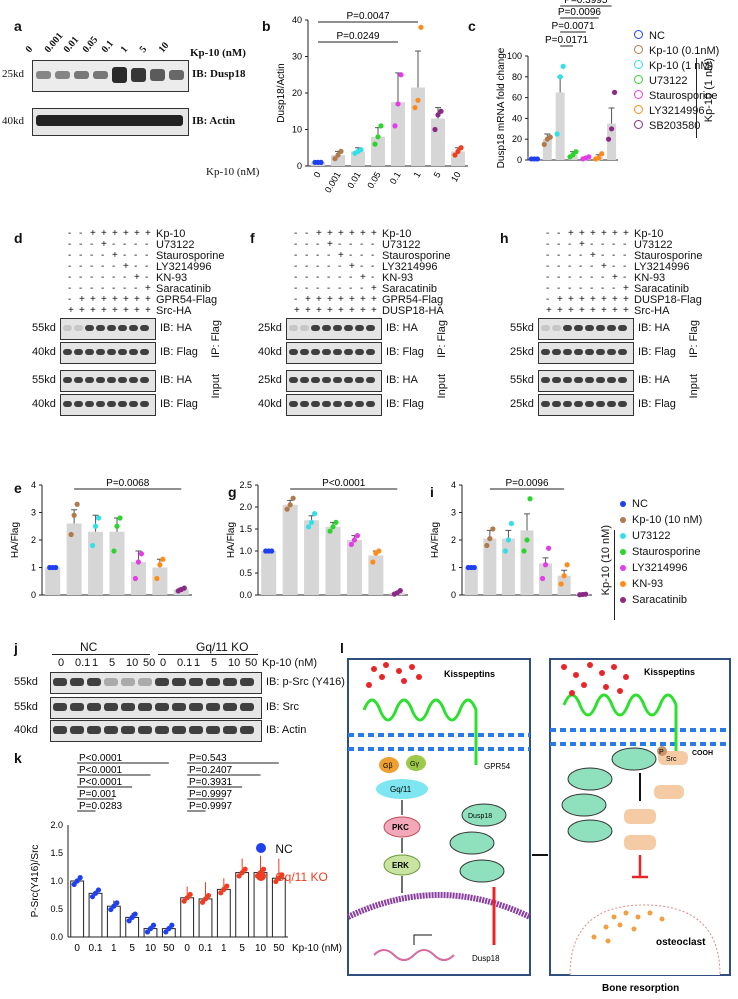 This screenshot has height=999, width=738. I want to click on panel-j-conc: 0.1, so click(83, 663).